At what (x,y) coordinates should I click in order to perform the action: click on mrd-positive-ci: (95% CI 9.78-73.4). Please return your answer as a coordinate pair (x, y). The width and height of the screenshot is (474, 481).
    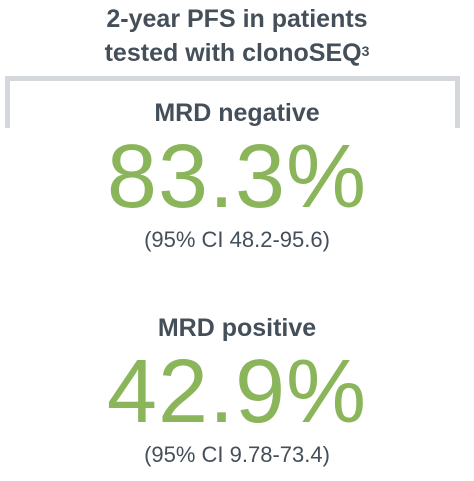
    Looking at the image, I should click on (237, 454).